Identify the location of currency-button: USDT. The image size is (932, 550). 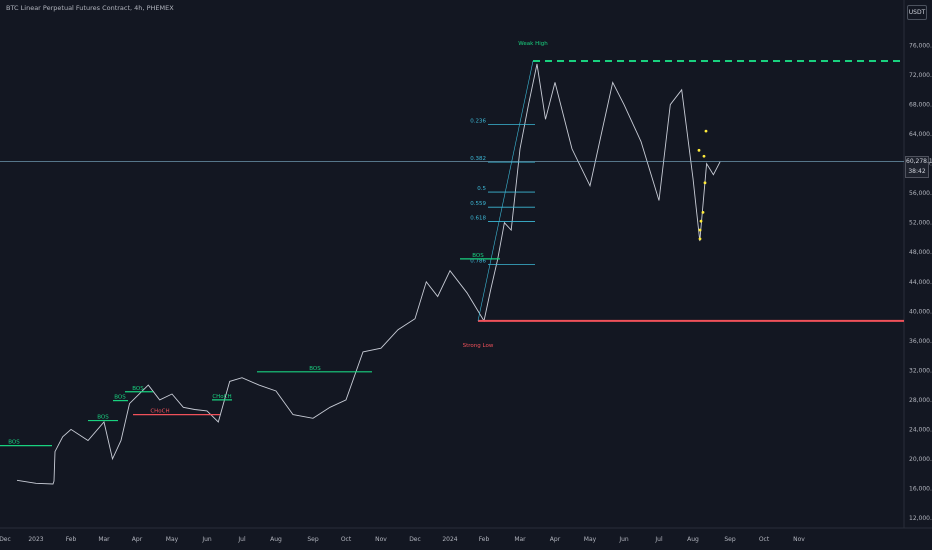
(917, 12).